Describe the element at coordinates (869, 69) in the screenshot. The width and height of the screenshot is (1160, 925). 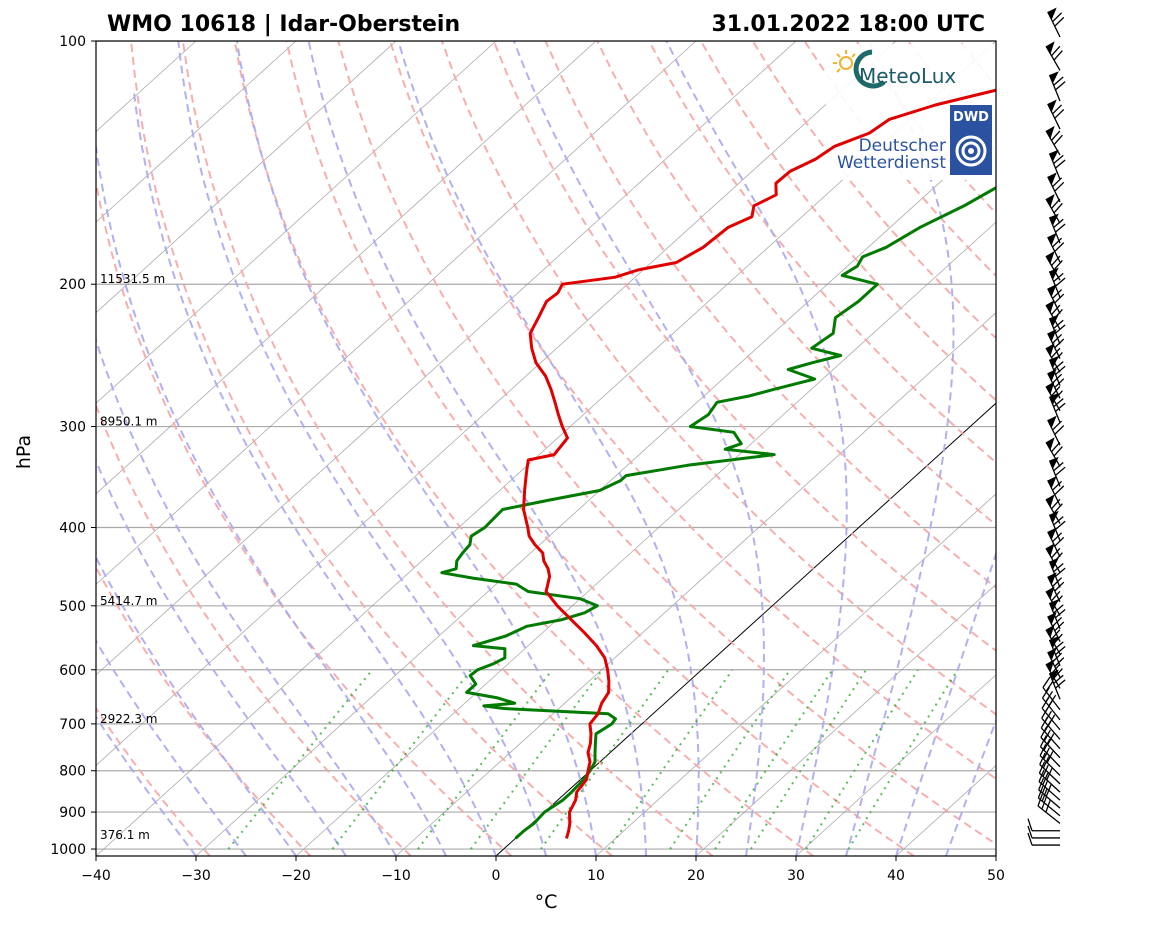
I see `meteolux-swoosh-icon` at that location.